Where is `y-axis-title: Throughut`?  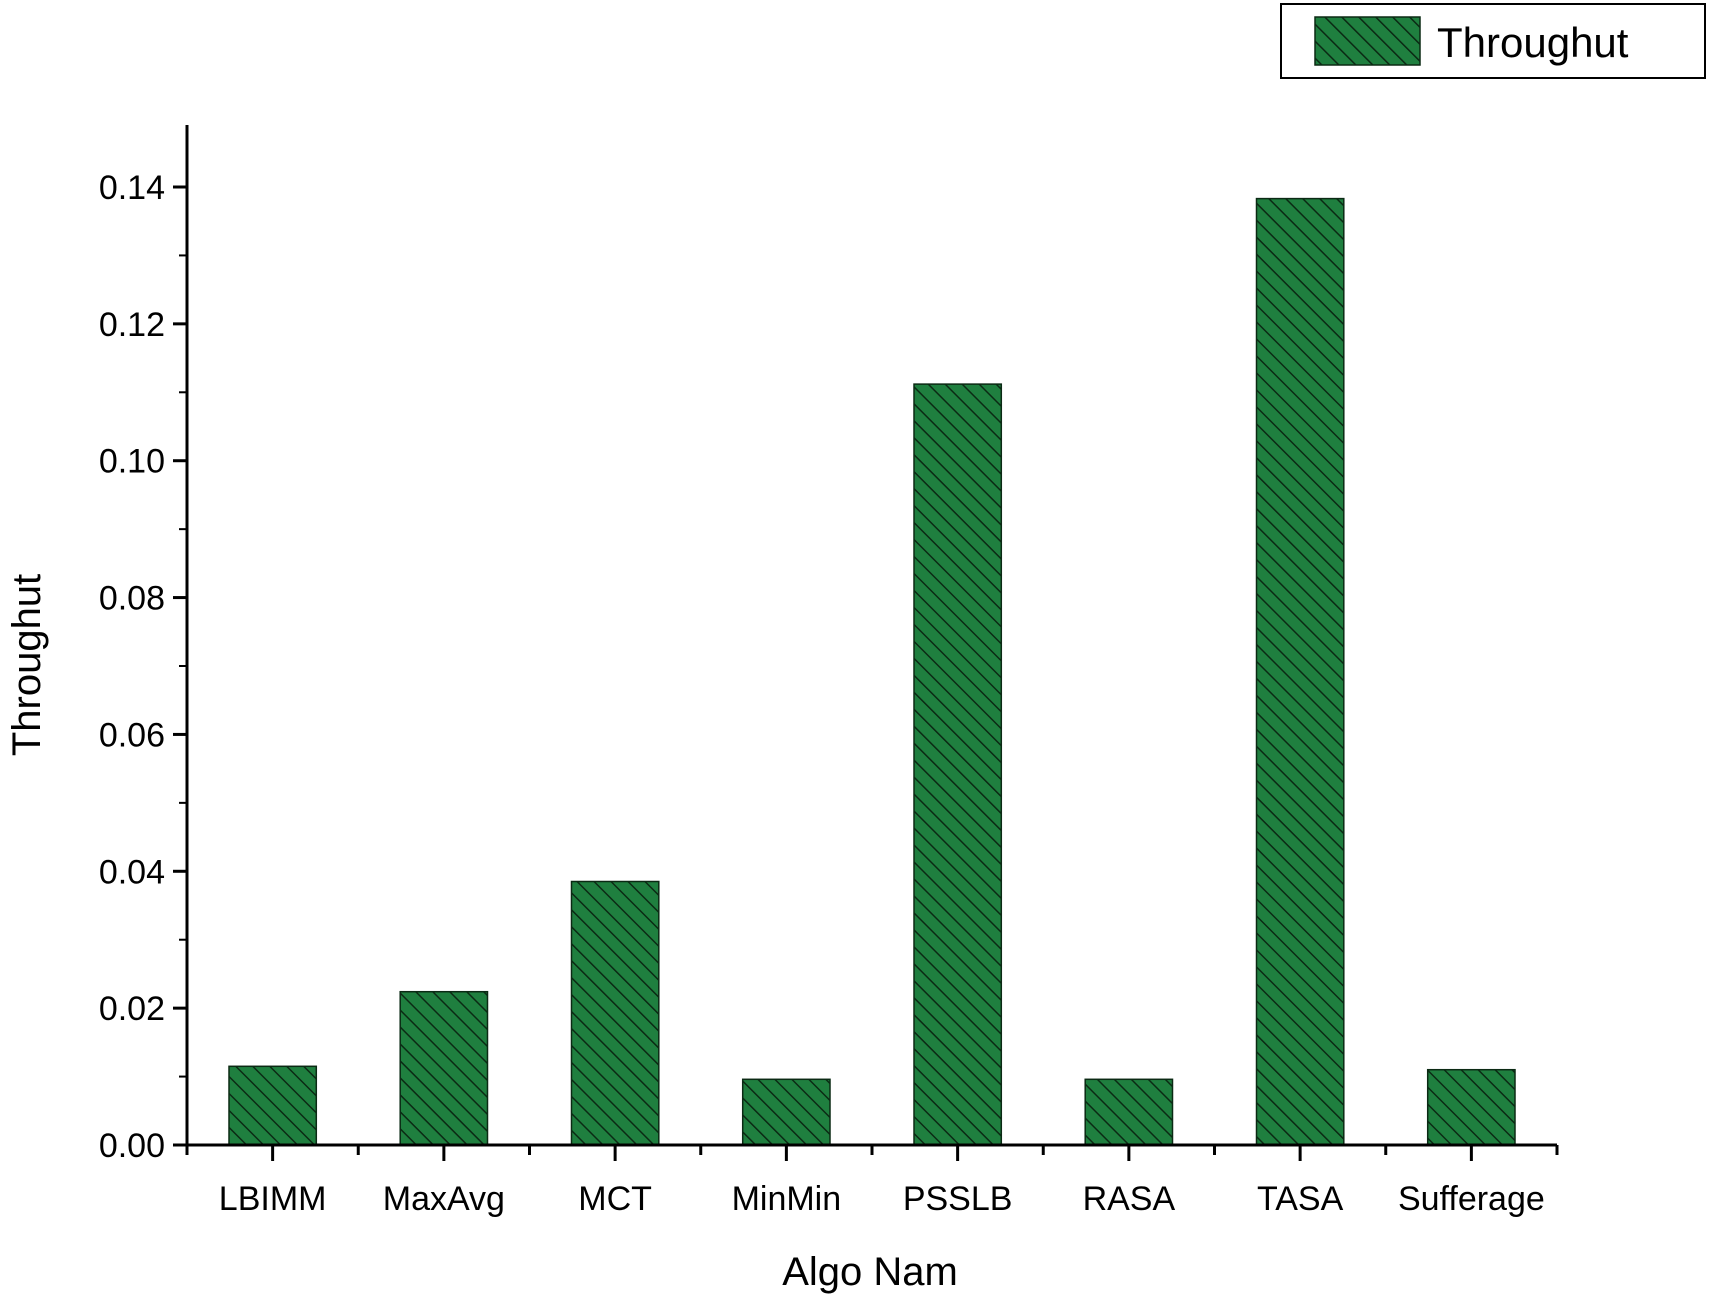
y-axis-title: Throughut is located at coordinates (27, 665).